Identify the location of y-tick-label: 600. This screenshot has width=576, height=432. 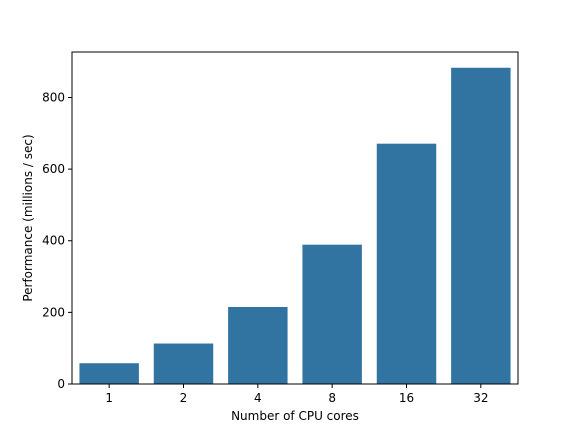
(53, 169).